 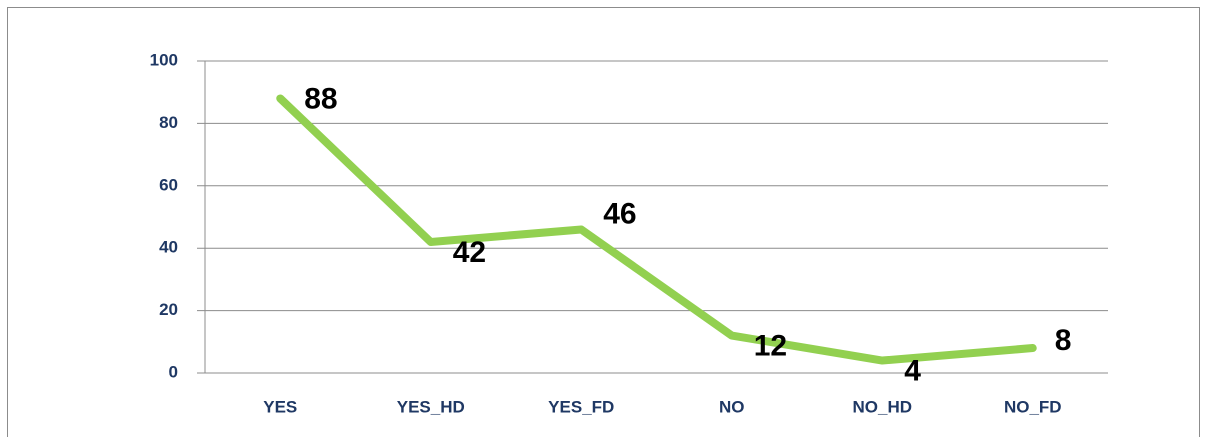 I want to click on y-tick-label: 100, so click(x=164, y=59).